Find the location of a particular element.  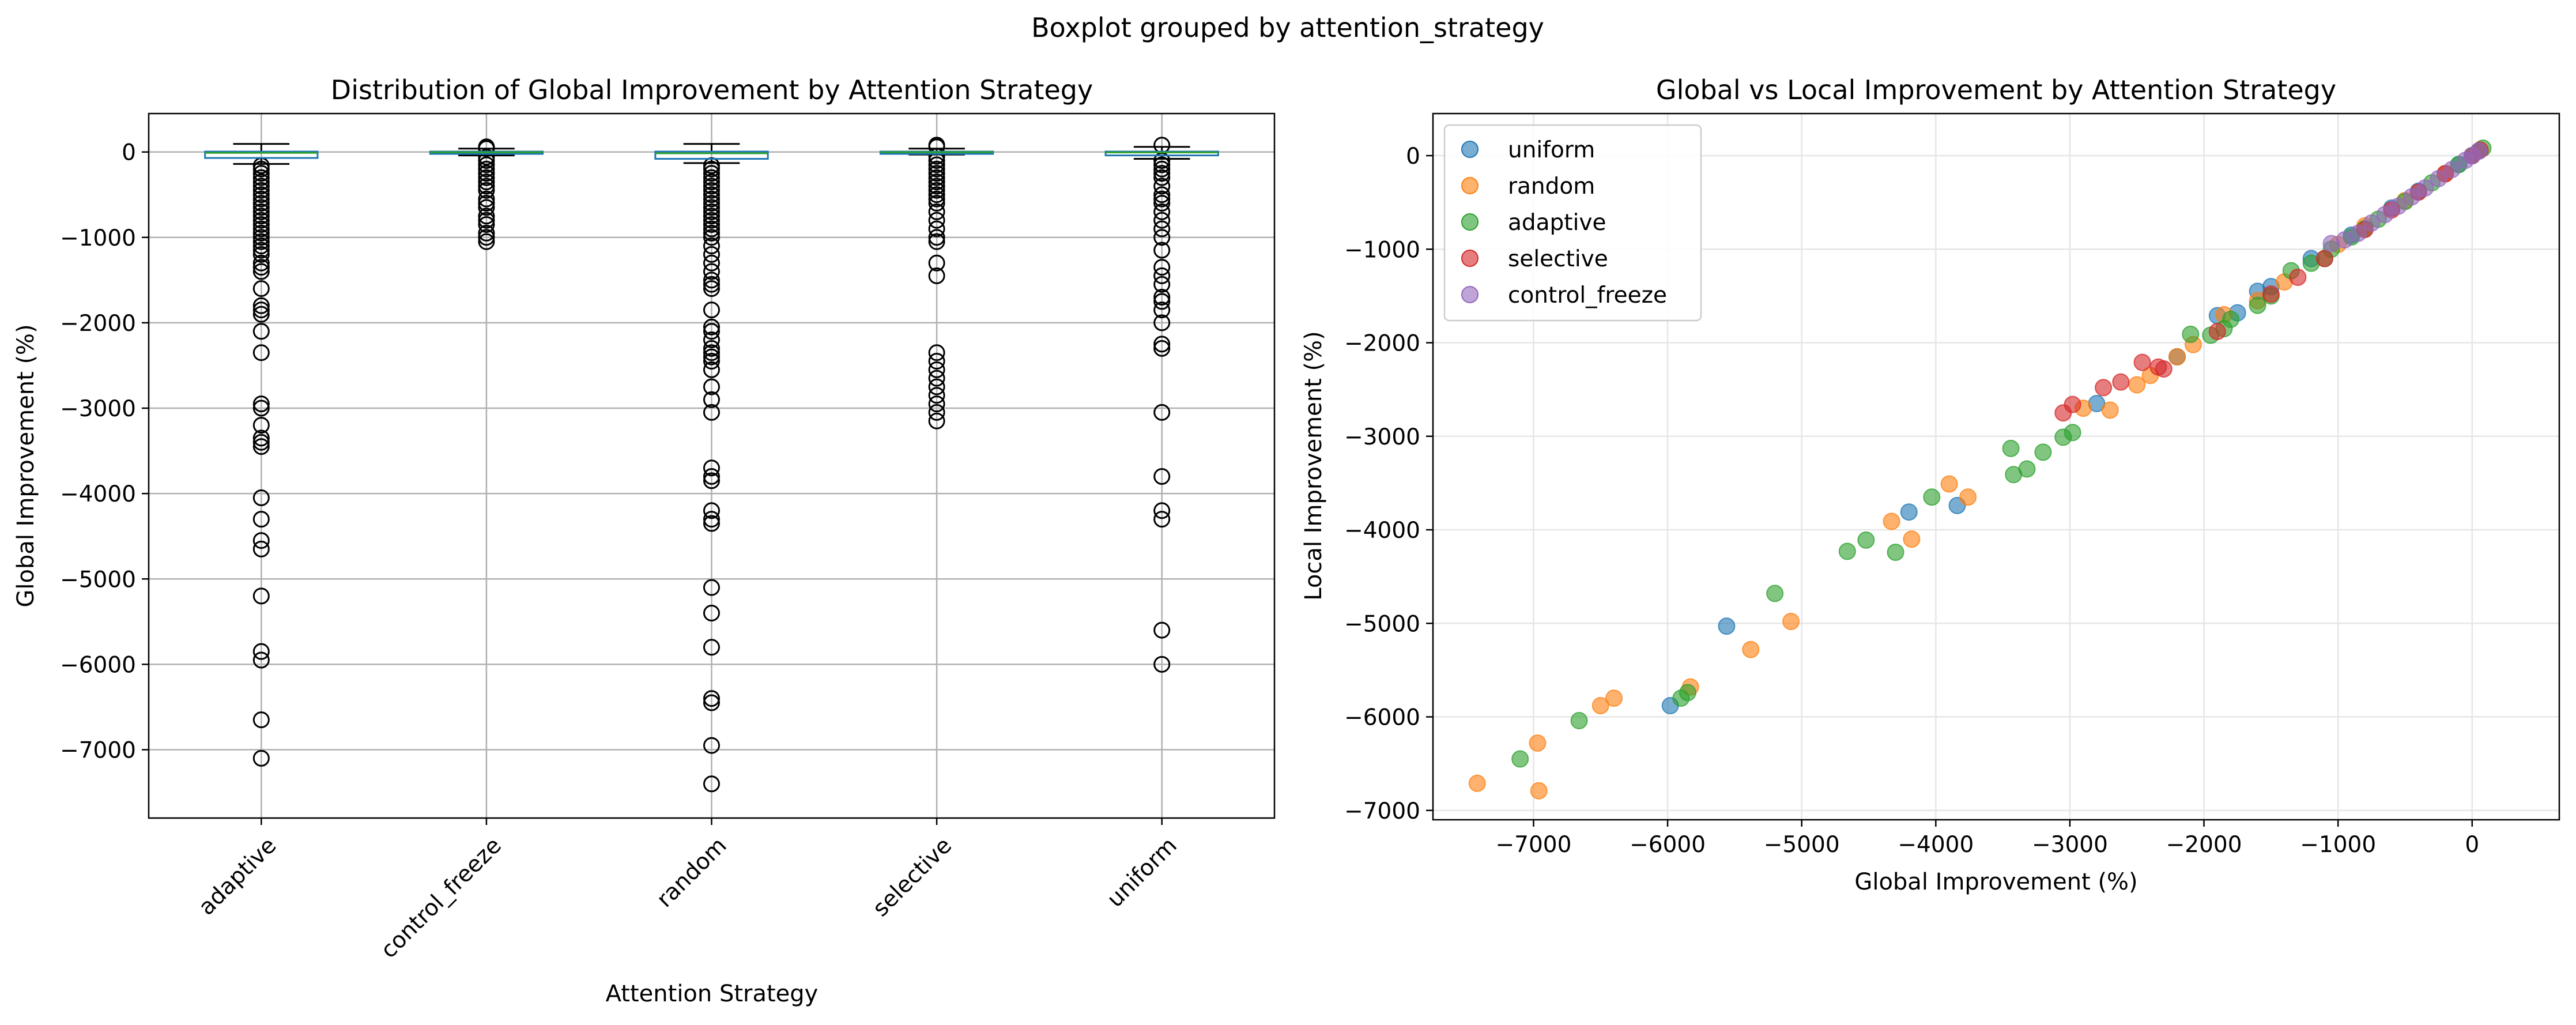

scatter-x-tick-label: −1000 is located at coordinates (2338, 845).